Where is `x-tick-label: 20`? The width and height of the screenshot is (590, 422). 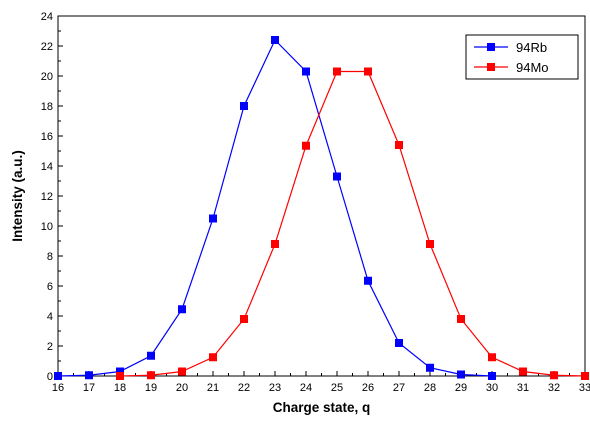 x-tick-label: 20 is located at coordinates (182, 388).